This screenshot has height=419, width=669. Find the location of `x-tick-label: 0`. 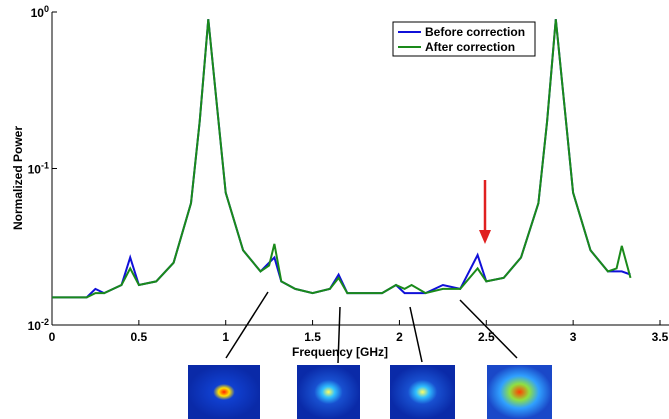

x-tick-label: 0 is located at coordinates (52, 337).